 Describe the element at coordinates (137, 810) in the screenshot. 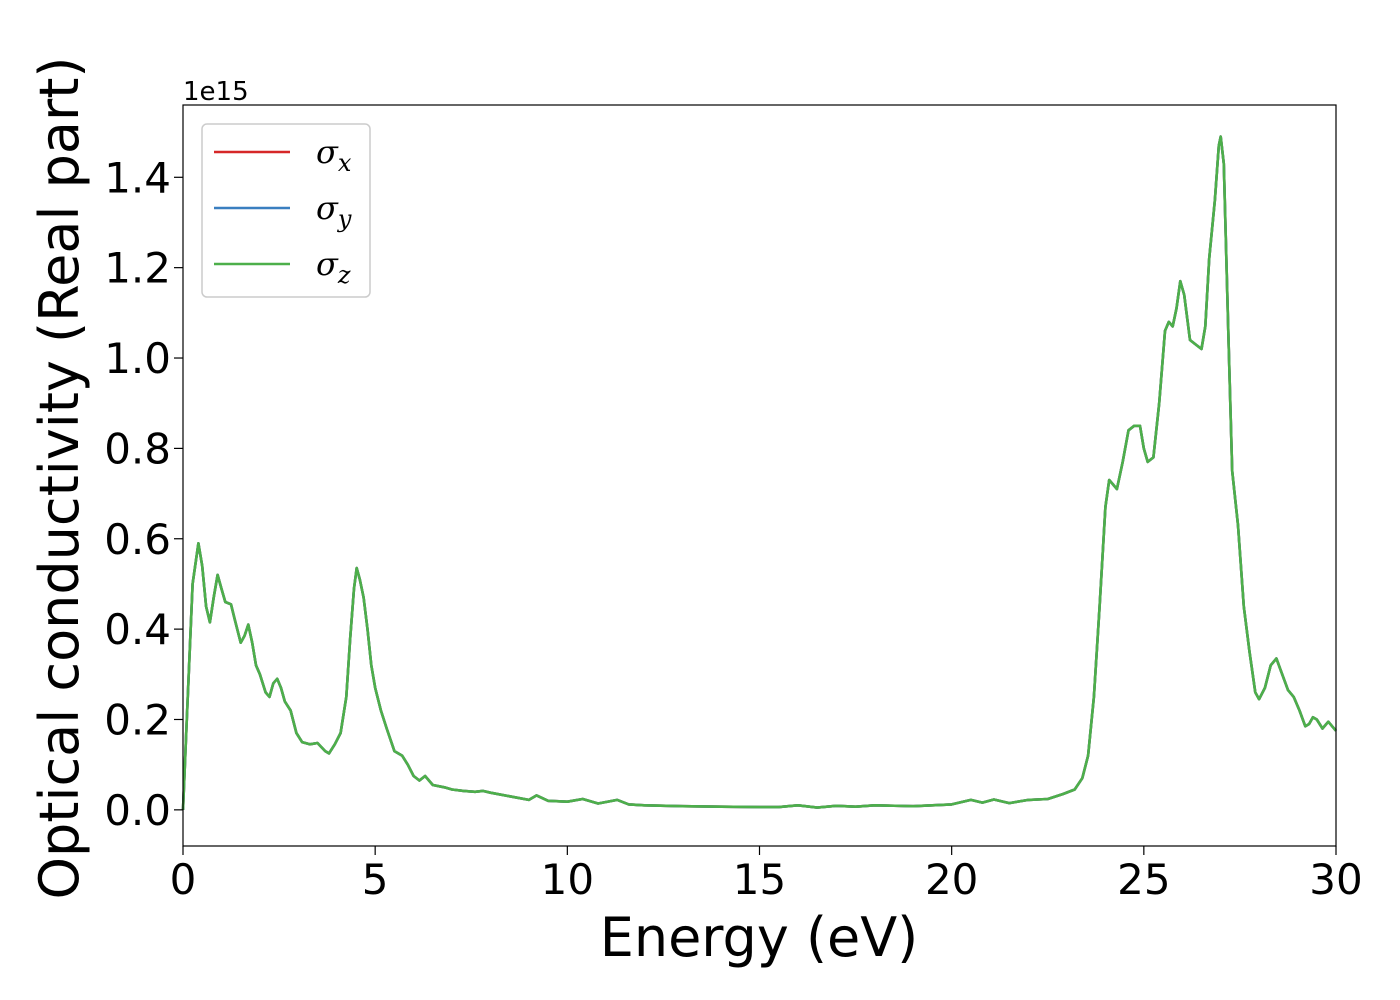

I see `y-tick-label: 0.0` at that location.